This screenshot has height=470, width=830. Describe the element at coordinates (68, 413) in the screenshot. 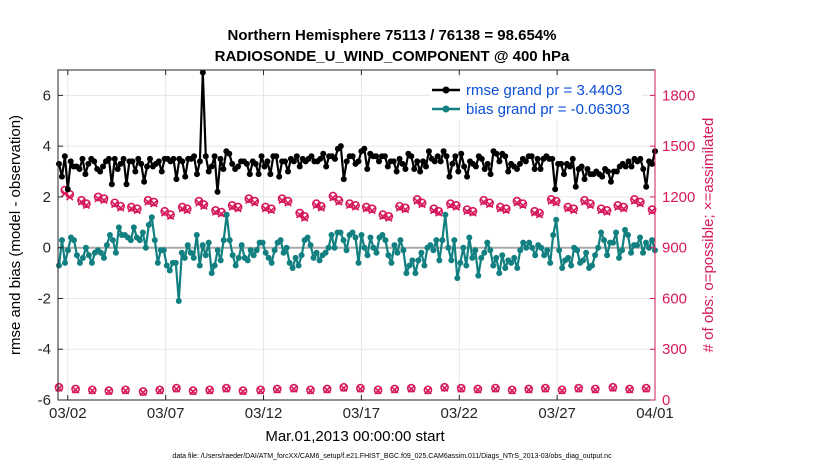

I see `x-tick-label: 03/02` at that location.